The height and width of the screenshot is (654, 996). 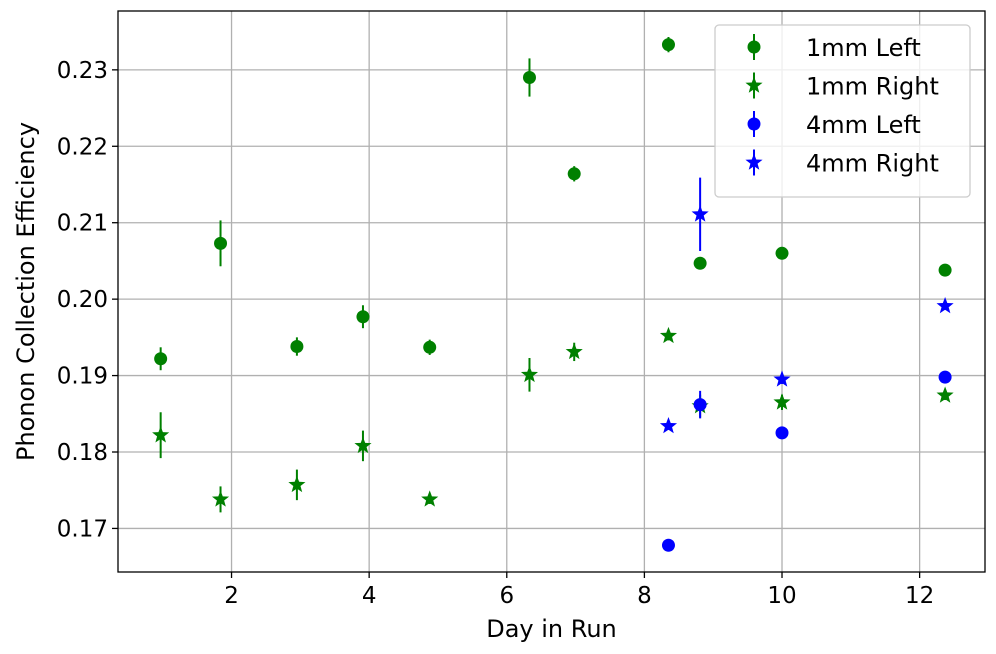 What do you see at coordinates (231, 596) in the screenshot?
I see `x-tick-label: 2` at bounding box center [231, 596].